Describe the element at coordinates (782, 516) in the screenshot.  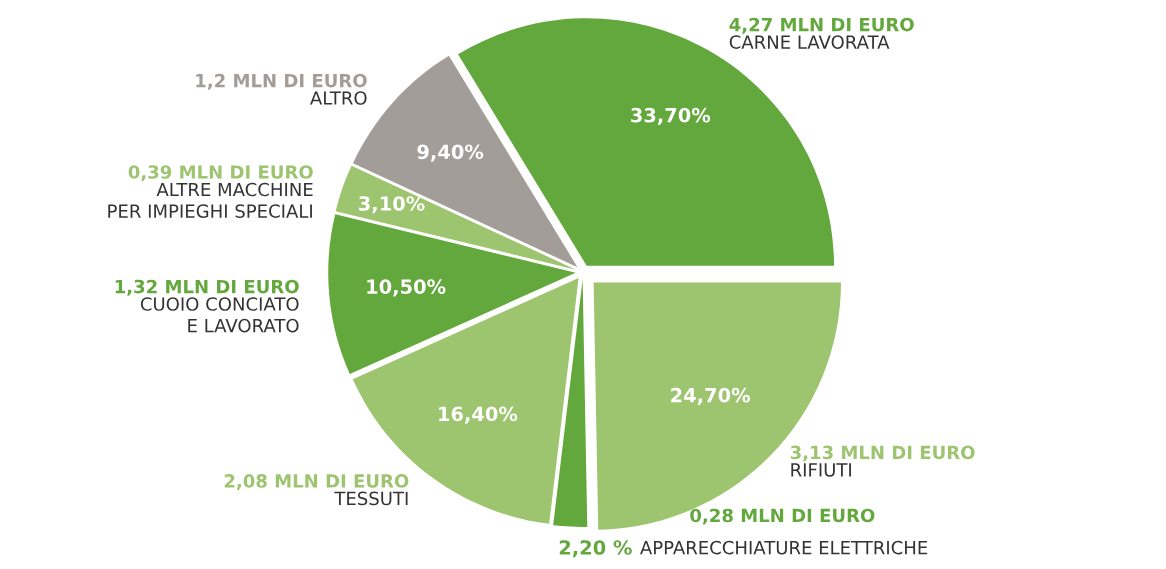
I see `text: 0,28 MLN DI EURO` at that location.